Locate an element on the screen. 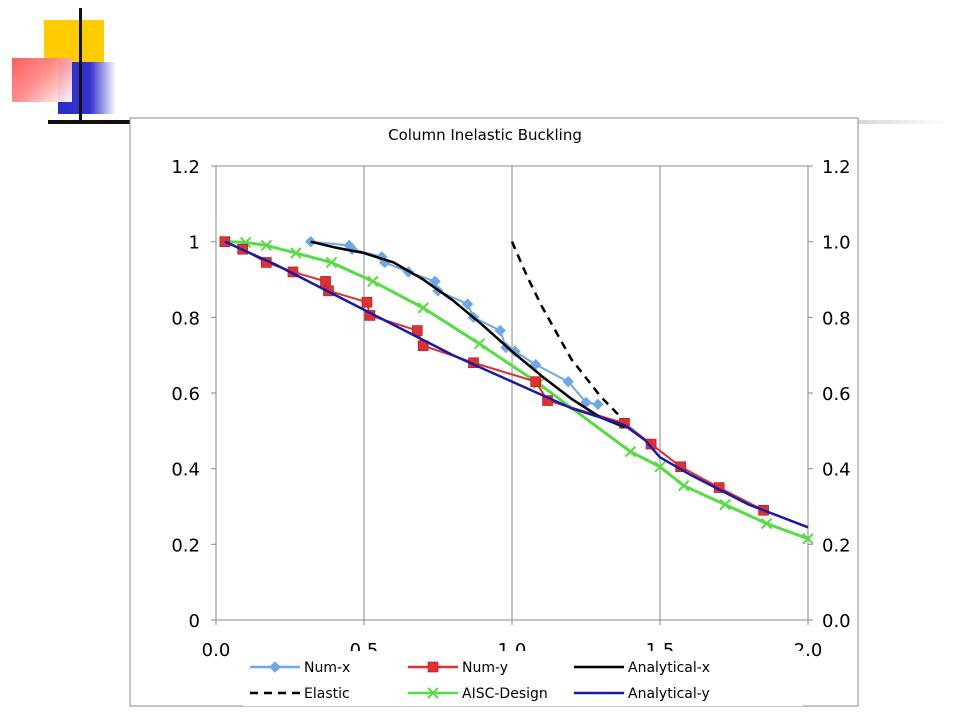 The height and width of the screenshot is (720, 960). y-tick-label-right: 1.2 is located at coordinates (836, 167).